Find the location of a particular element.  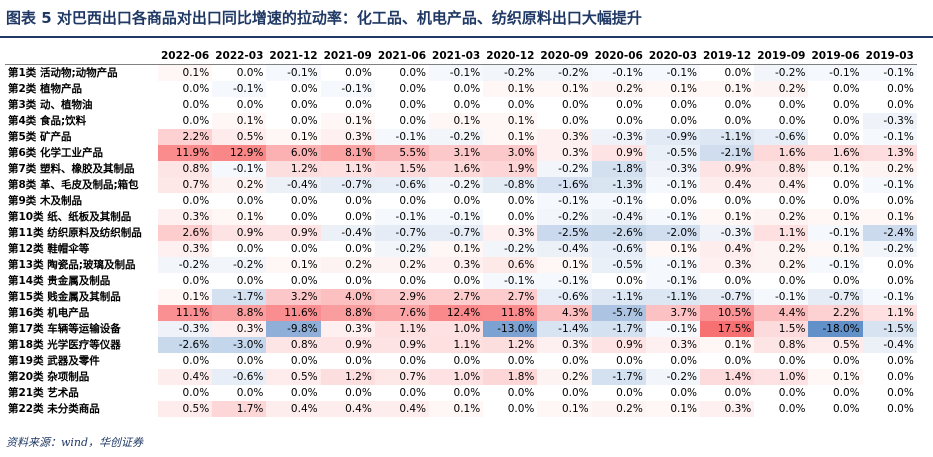

table-cell: -2.5% is located at coordinates (564, 233).